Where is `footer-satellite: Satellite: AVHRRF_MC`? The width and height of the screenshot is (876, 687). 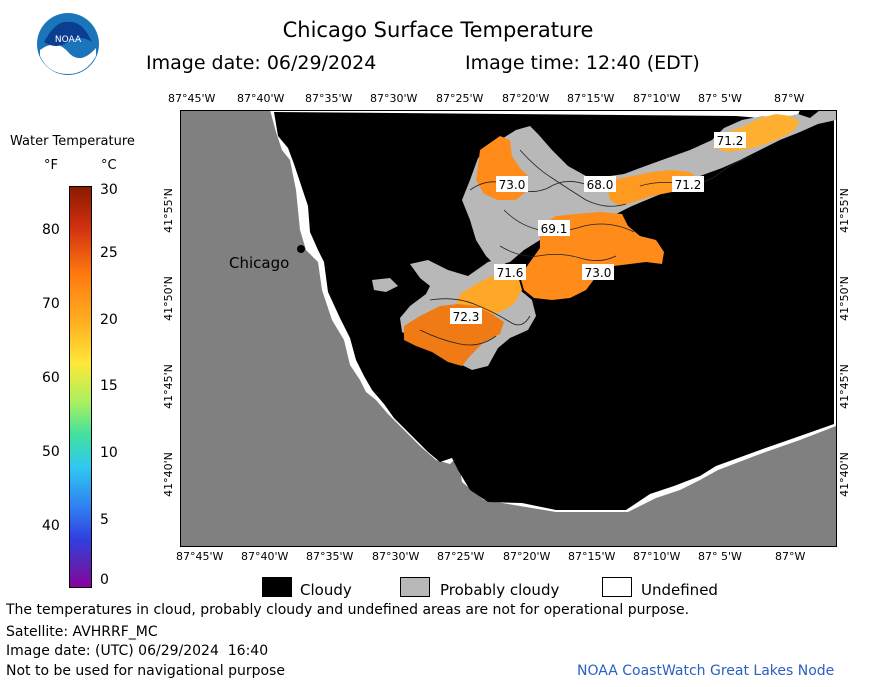 footer-satellite: Satellite: AVHRRF_MC is located at coordinates (82, 632).